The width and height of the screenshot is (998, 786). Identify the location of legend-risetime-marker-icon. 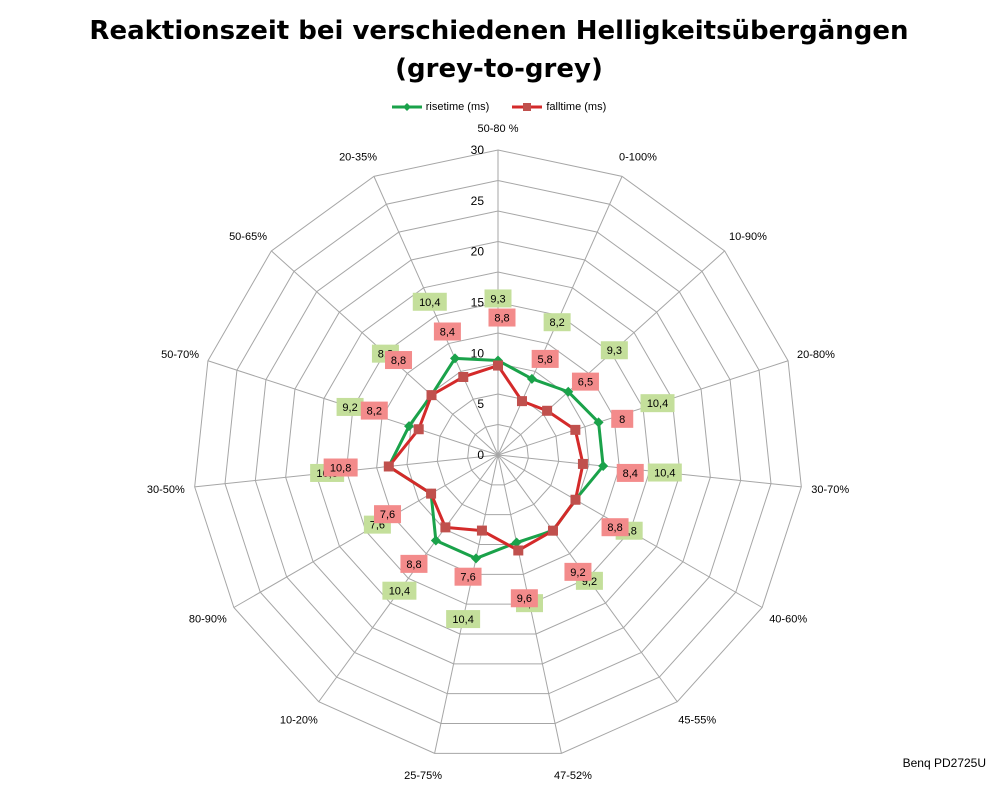
(406, 107).